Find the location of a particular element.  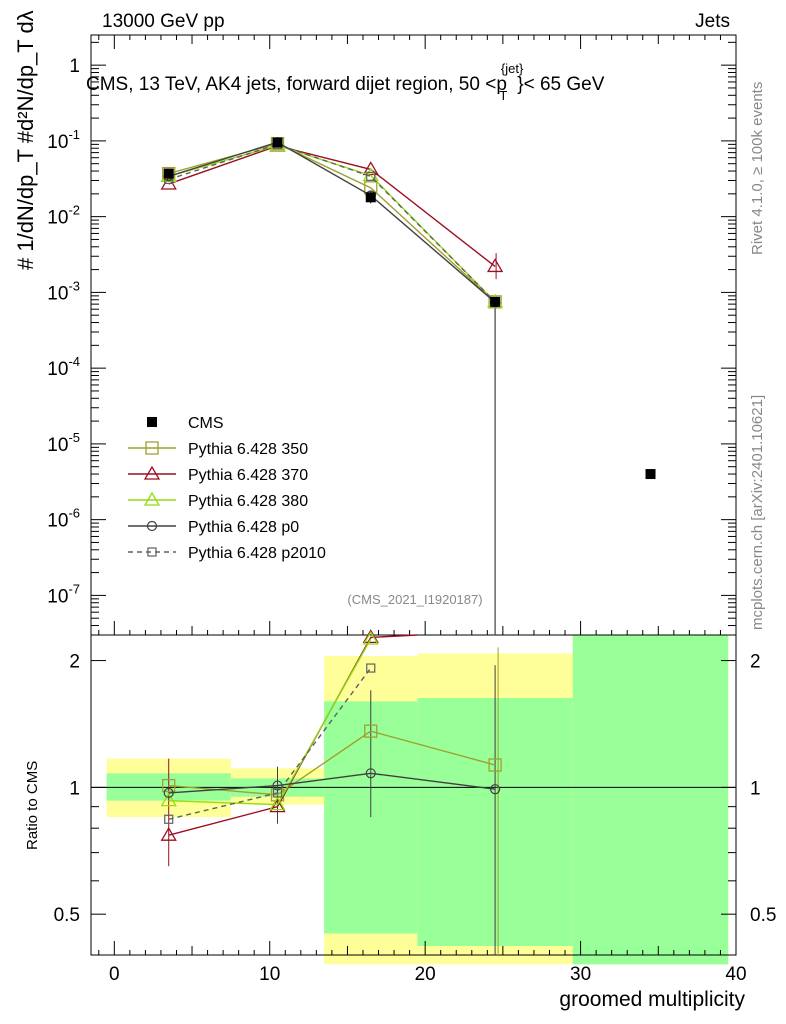

y-tick-label-main: 10⁻¹ is located at coordinates (63, 140).